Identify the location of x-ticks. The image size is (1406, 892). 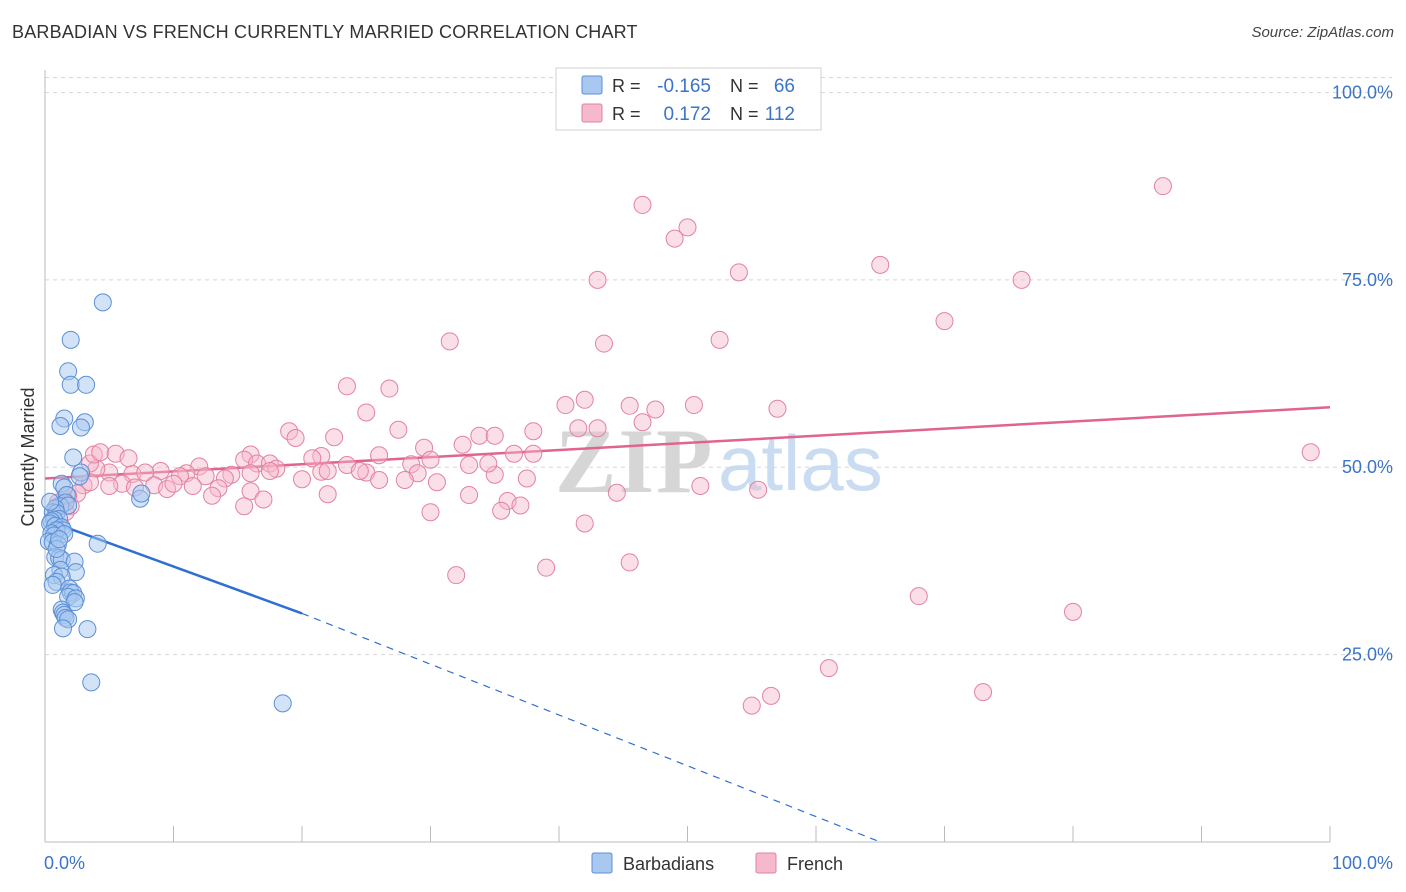
(687, 834).